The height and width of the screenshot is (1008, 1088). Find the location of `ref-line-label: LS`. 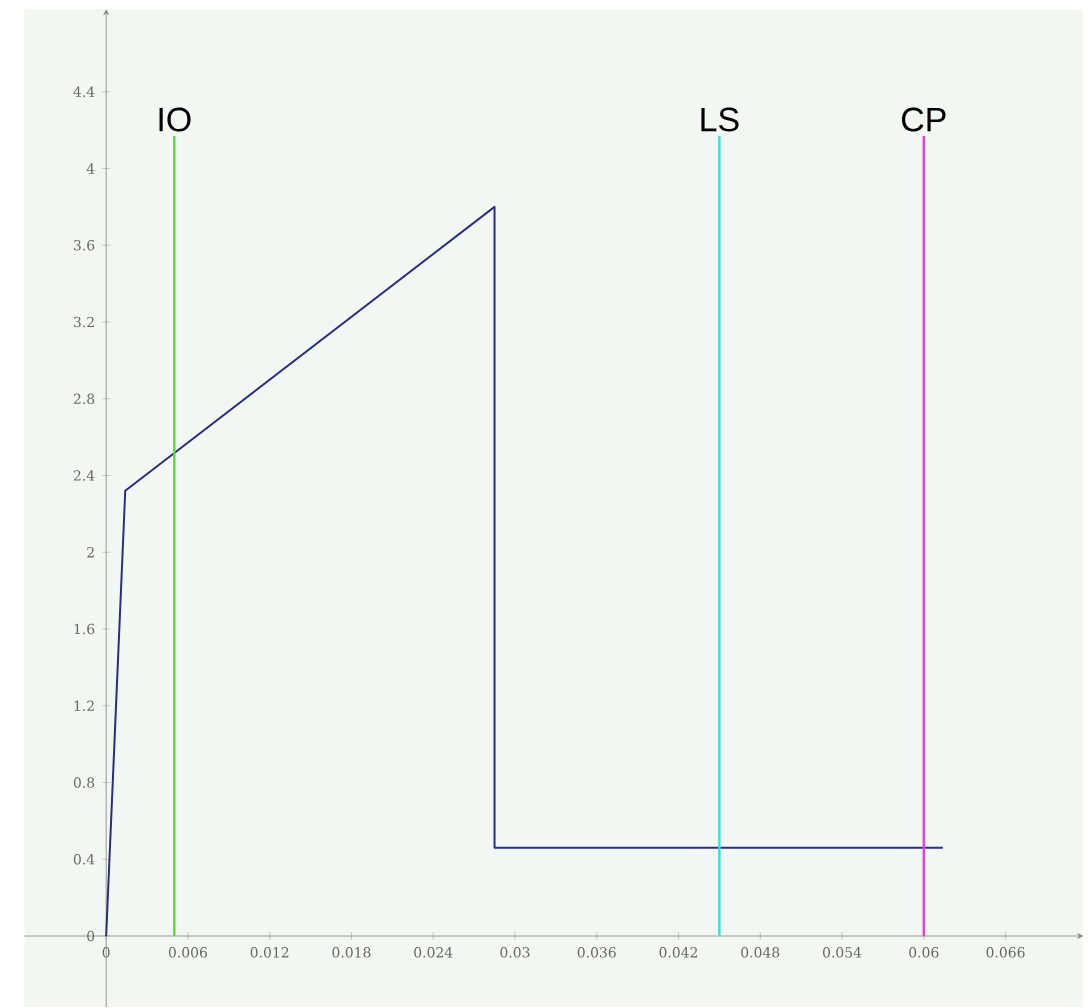

ref-line-label: LS is located at coordinates (720, 119).